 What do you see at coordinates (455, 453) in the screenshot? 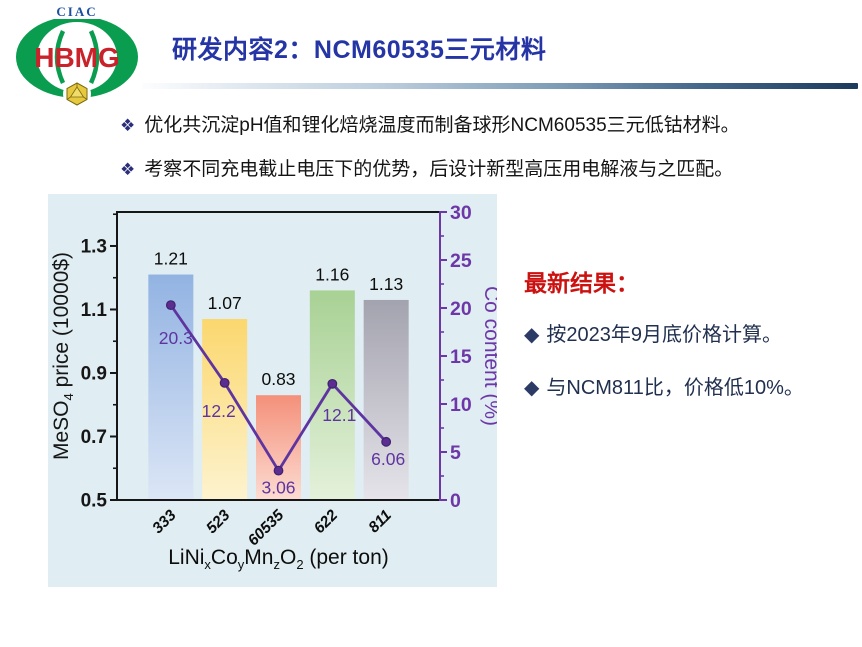
I see `right-tick-label: 5` at bounding box center [455, 453].